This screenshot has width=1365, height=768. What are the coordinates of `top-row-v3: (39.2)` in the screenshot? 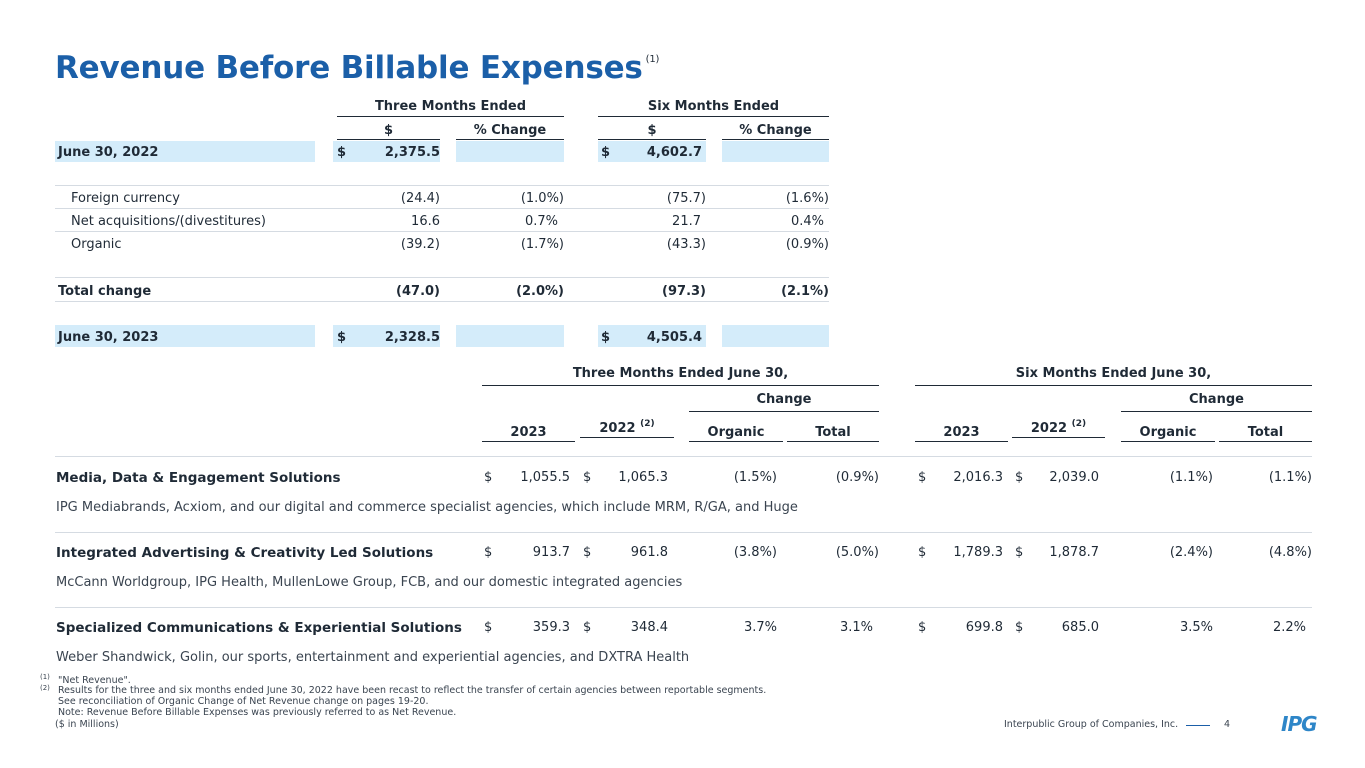 It's located at (420, 244).